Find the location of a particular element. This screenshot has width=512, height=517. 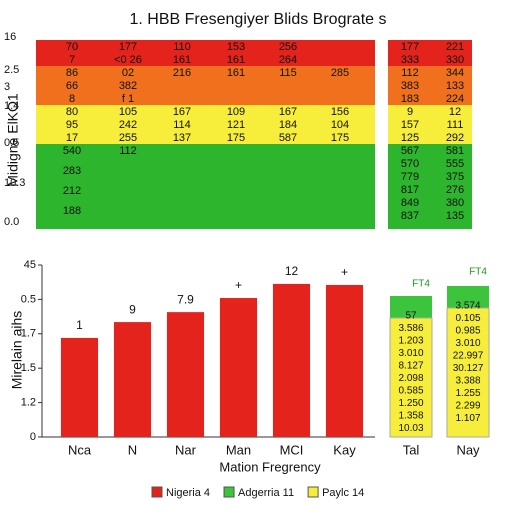

y-axis-label: Mirelain aihs is located at coordinates (17, 350).